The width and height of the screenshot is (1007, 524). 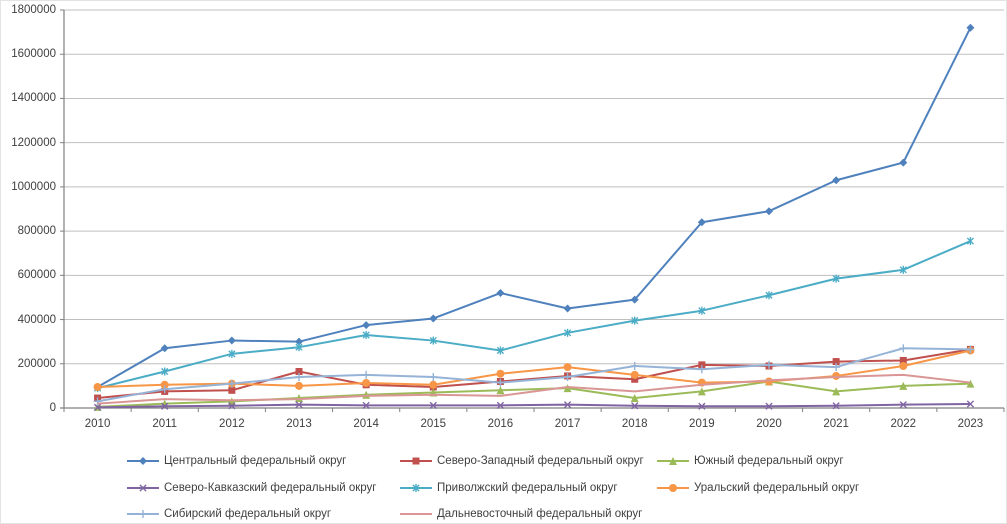 I want to click on x-axis-tick-label: 2021, so click(x=836, y=424).